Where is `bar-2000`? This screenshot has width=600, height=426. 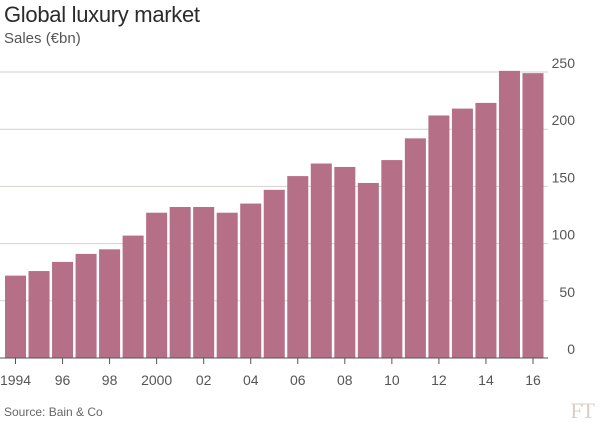
bar-2000 is located at coordinates (157, 285).